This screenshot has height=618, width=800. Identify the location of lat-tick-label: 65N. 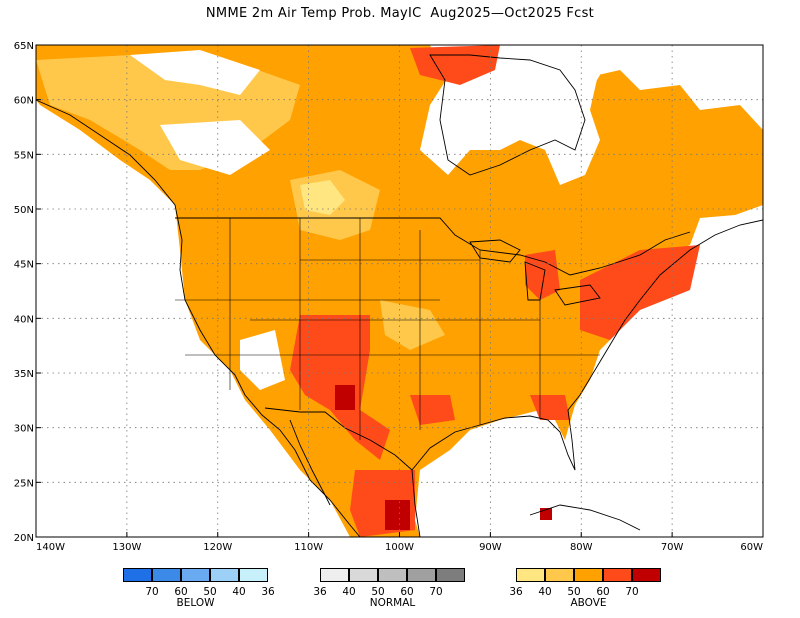
(24, 46).